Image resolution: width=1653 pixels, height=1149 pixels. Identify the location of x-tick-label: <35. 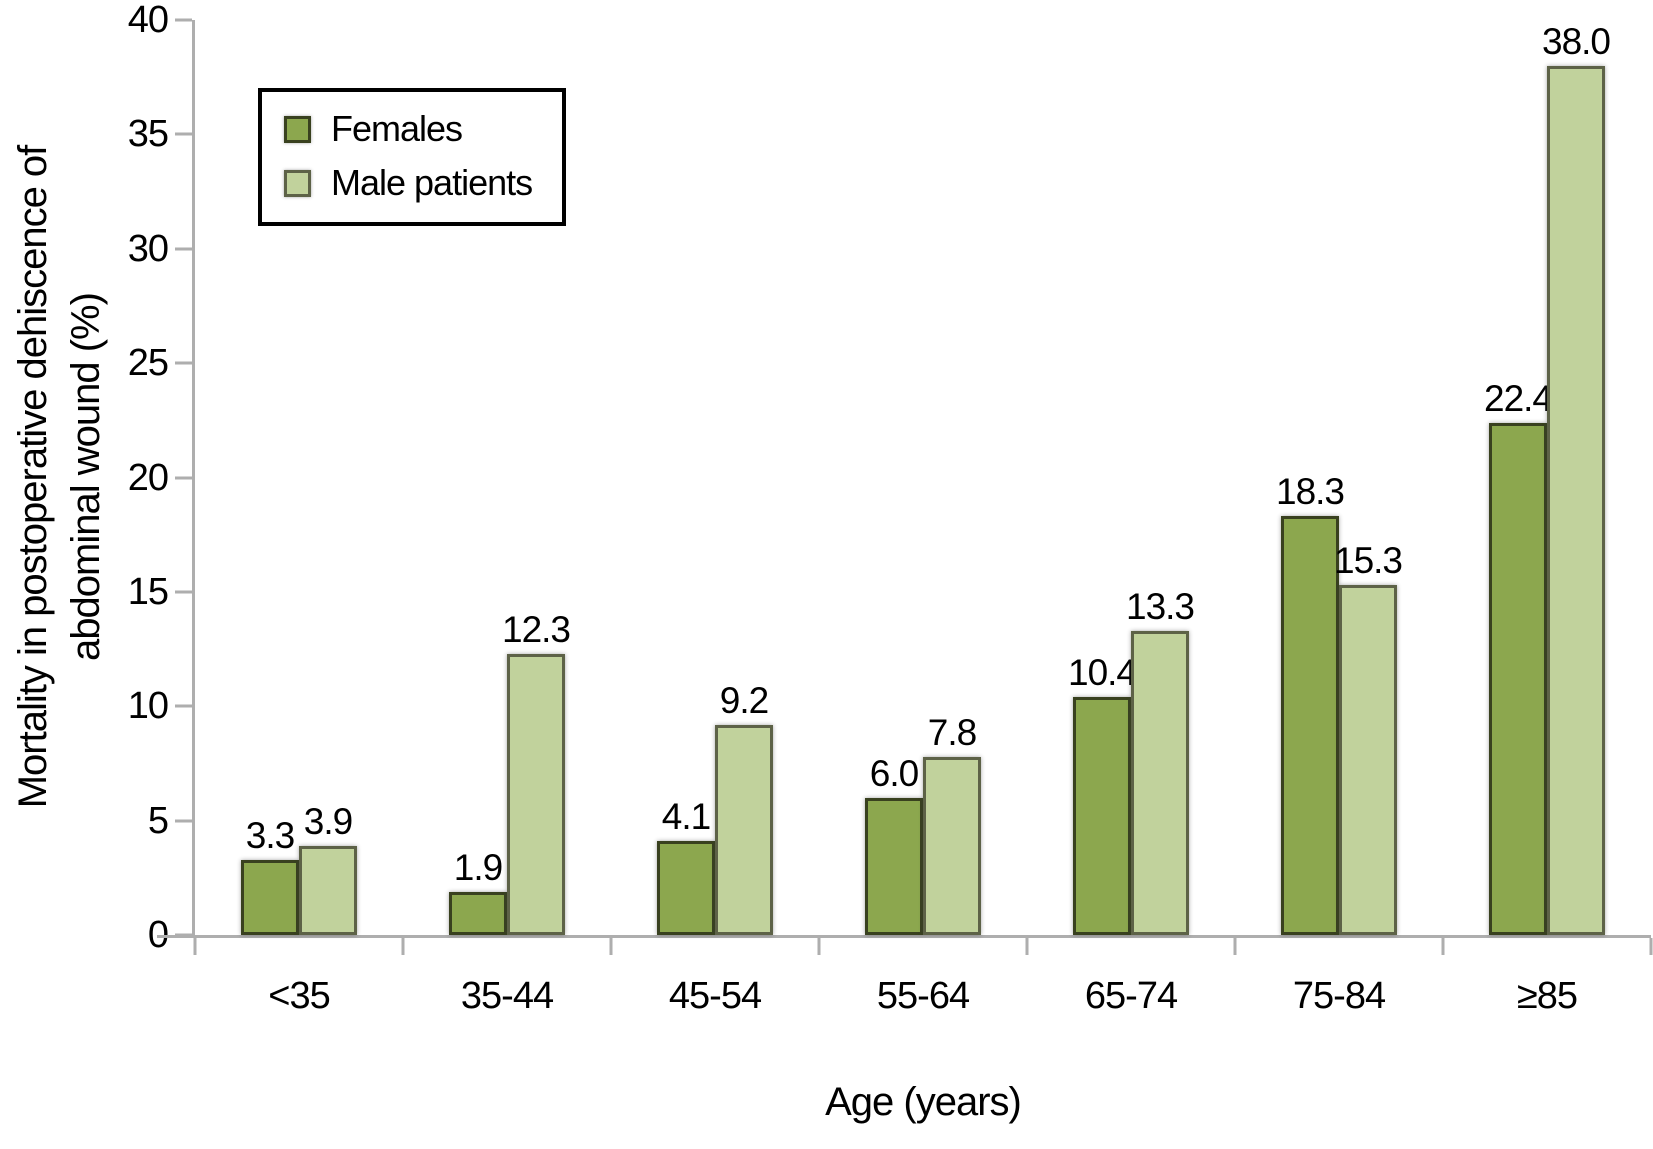
(299, 996).